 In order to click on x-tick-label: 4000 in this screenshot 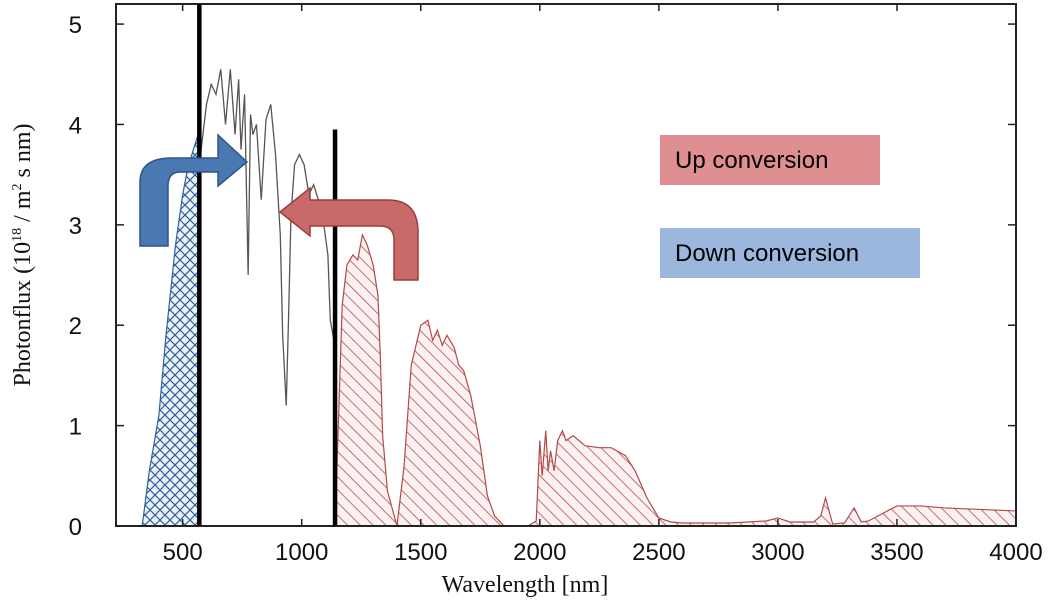, I will do `click(1015, 552)`.